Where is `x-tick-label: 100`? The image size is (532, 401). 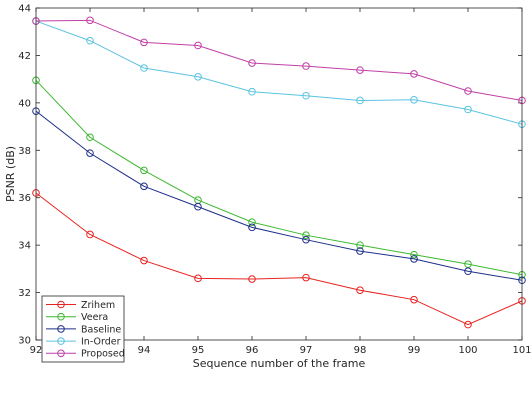
x-tick-label: 100 is located at coordinates (467, 350).